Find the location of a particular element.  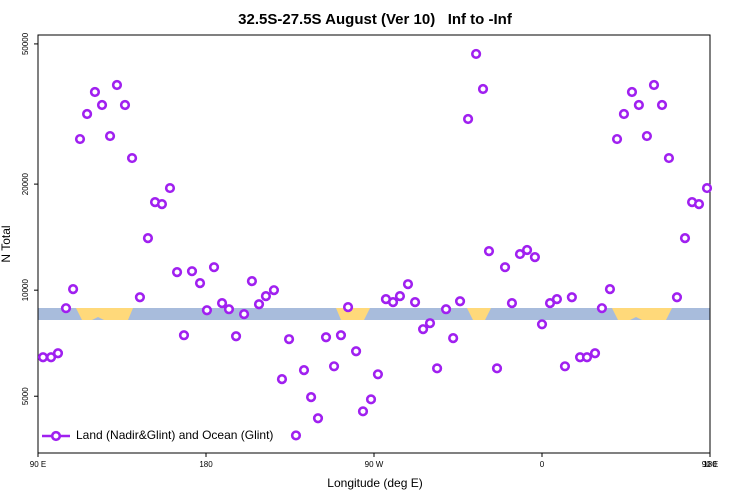

legend-marker is located at coordinates (56, 436).